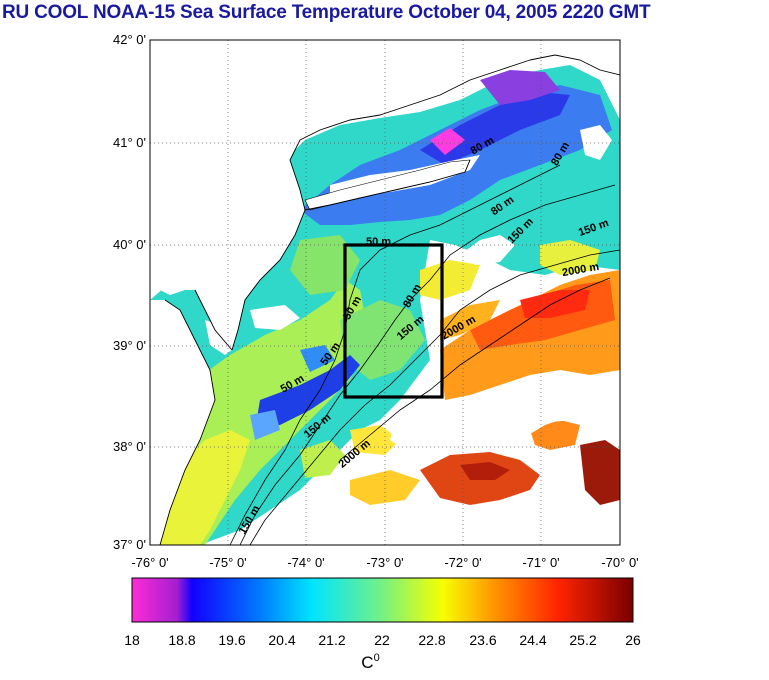  Describe the element at coordinates (463, 562) in the screenshot. I see `lon-label: -72° 0'` at that location.